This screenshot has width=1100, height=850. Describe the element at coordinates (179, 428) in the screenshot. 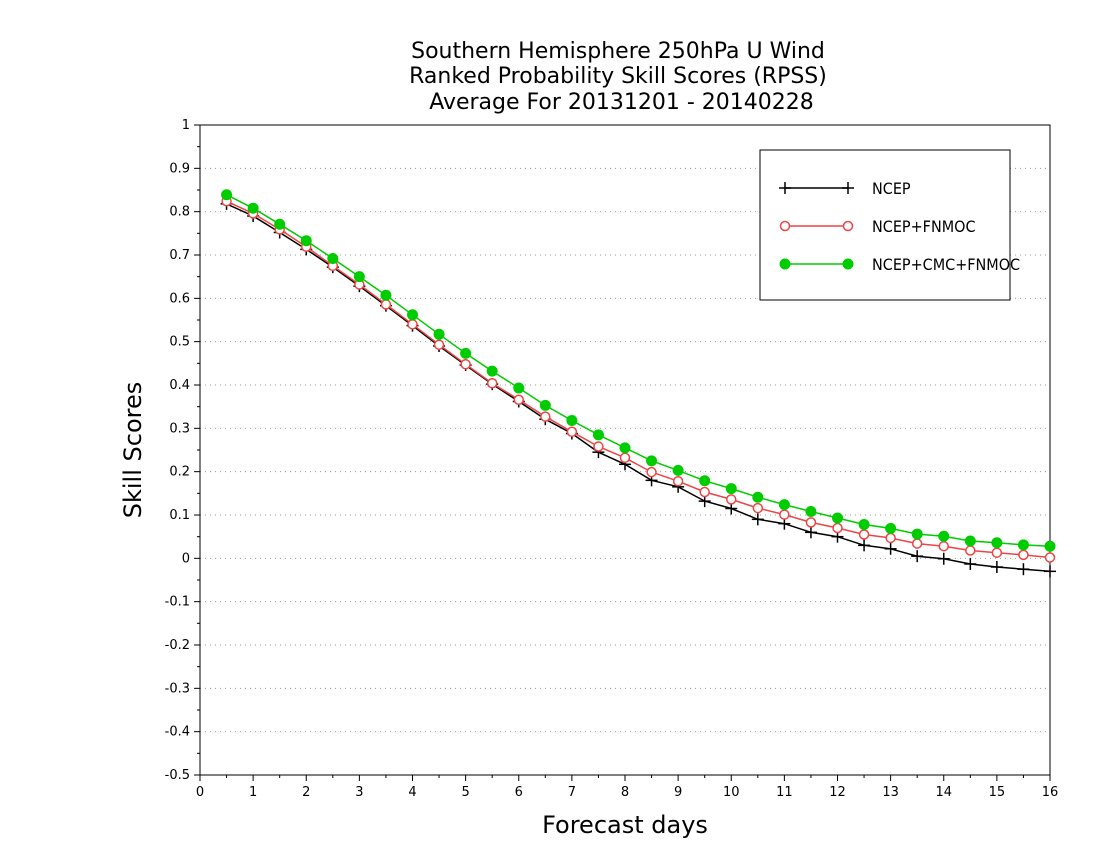

I see `y-tick-label: 0.3` at that location.